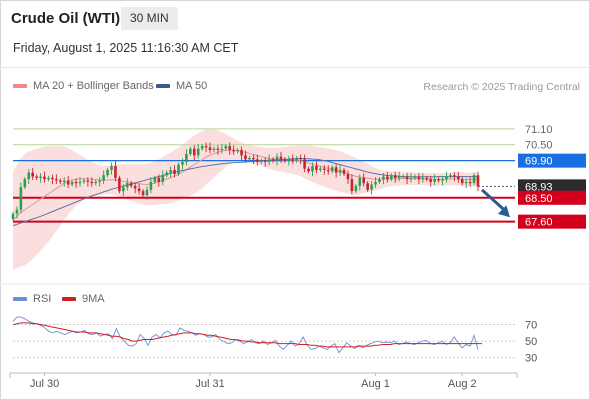 This screenshot has height=400, width=590. What do you see at coordinates (531, 326) in the screenshot?
I see `rsi-tick-label: 70` at bounding box center [531, 326].